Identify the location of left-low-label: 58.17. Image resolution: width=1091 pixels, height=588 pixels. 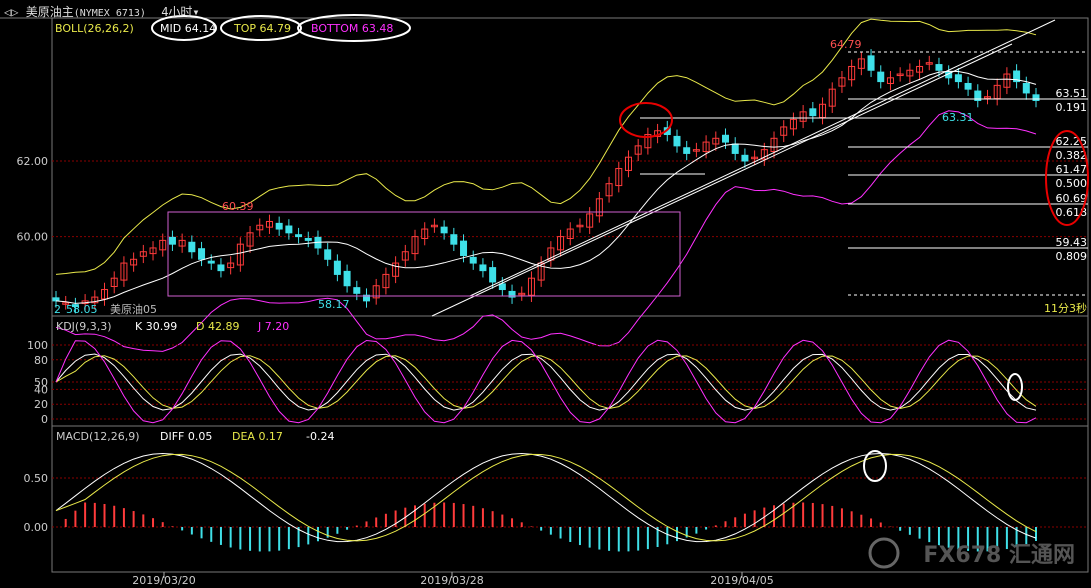
(334, 304).